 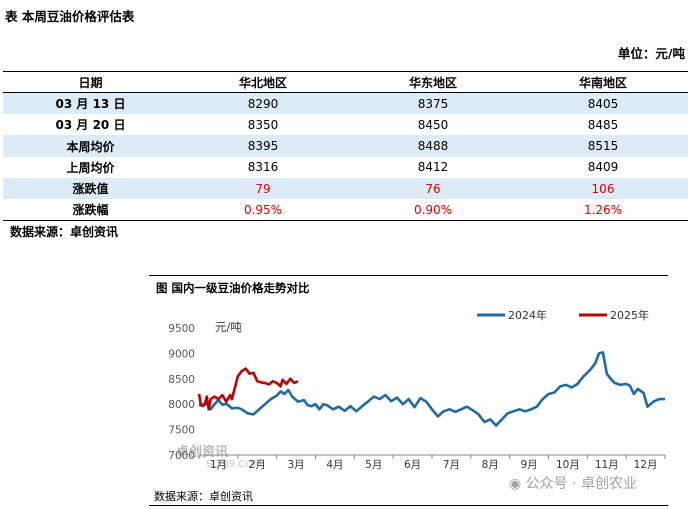 I want to click on cell-value: 8350, so click(x=263, y=124).